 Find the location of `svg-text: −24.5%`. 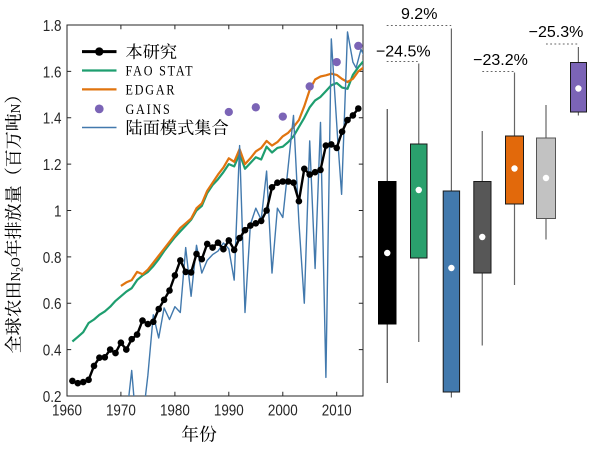

svg-text: −24.5% is located at coordinates (403, 51).